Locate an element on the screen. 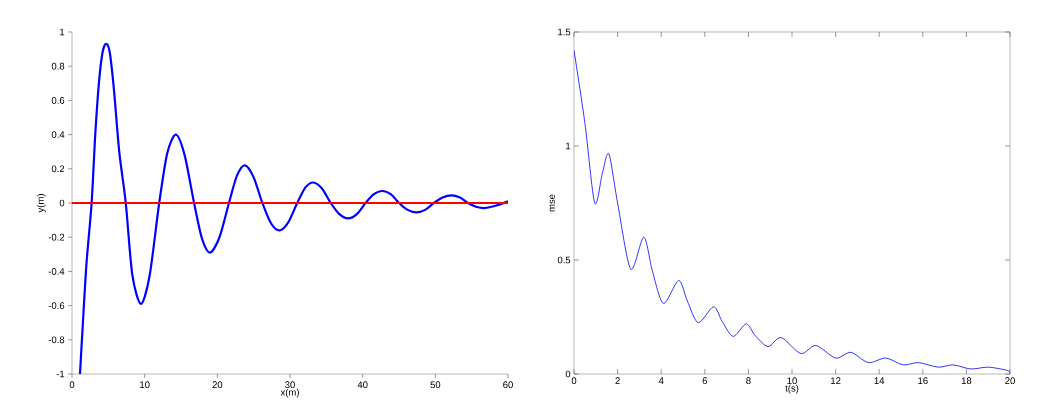 Image resolution: width=1062 pixels, height=420 pixels. x-tick-label: 18 is located at coordinates (966, 381).